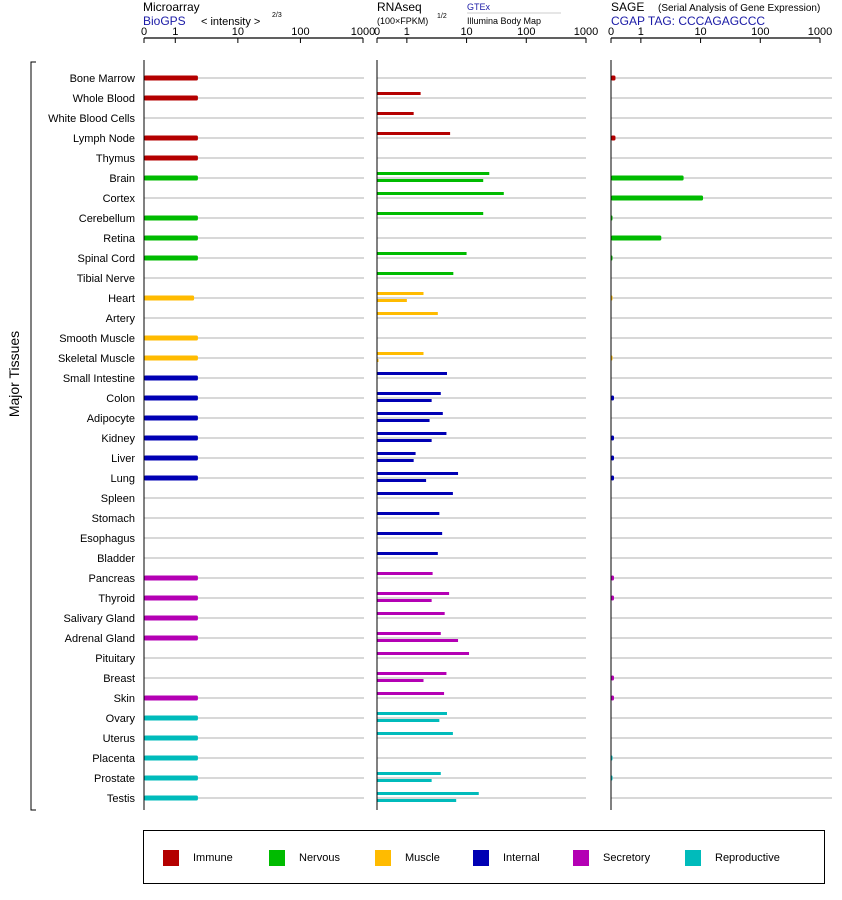  I want to click on sage-subtitle: (Serial Analysis of Gene Expression), so click(739, 8).